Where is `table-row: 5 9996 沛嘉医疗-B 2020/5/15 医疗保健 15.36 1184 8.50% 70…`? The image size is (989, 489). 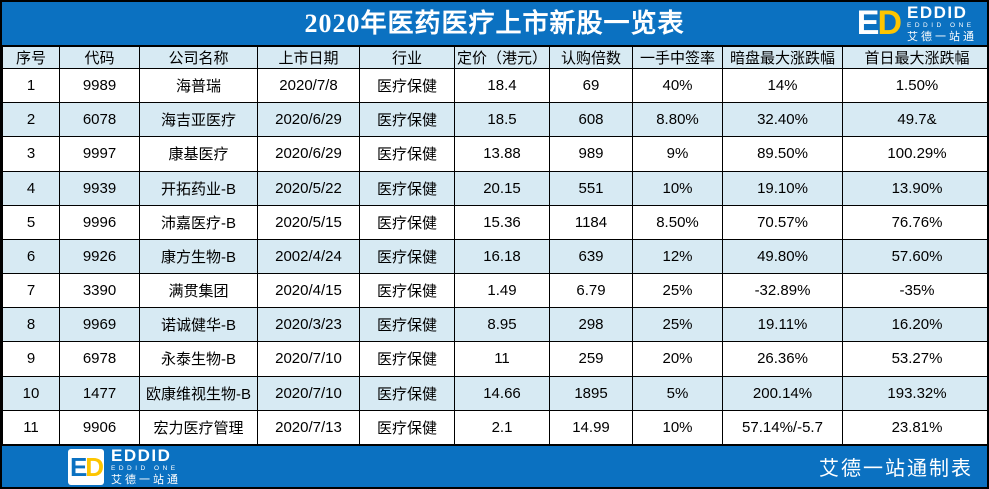 table-row: 5 9996 沛嘉医疗-B 2020/5/15 医疗保健 15.36 1184 8.50% 70… is located at coordinates (494, 222).